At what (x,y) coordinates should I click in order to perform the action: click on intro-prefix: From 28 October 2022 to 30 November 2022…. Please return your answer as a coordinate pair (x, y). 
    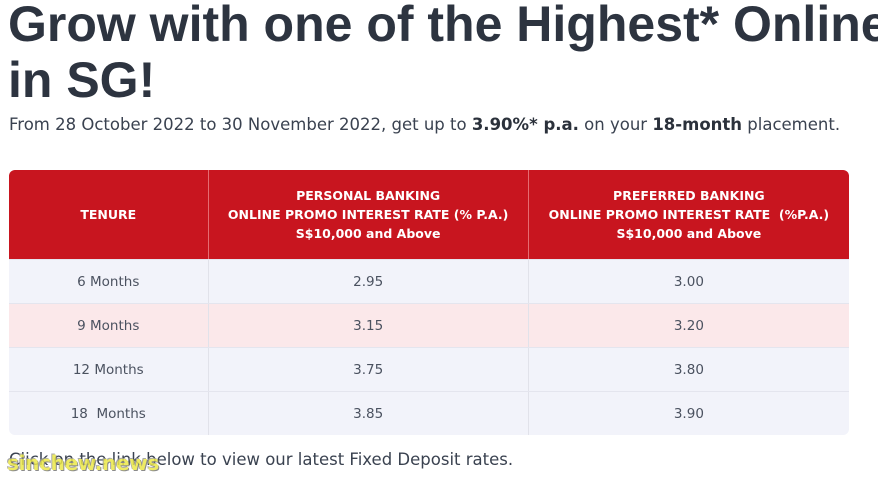
    Looking at the image, I should click on (240, 124).